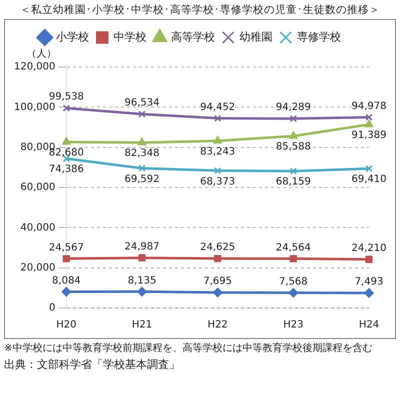 This screenshot has height=393, width=400. What do you see at coordinates (369, 282) in the screenshot?
I see `data-label: 7,493` at bounding box center [369, 282].